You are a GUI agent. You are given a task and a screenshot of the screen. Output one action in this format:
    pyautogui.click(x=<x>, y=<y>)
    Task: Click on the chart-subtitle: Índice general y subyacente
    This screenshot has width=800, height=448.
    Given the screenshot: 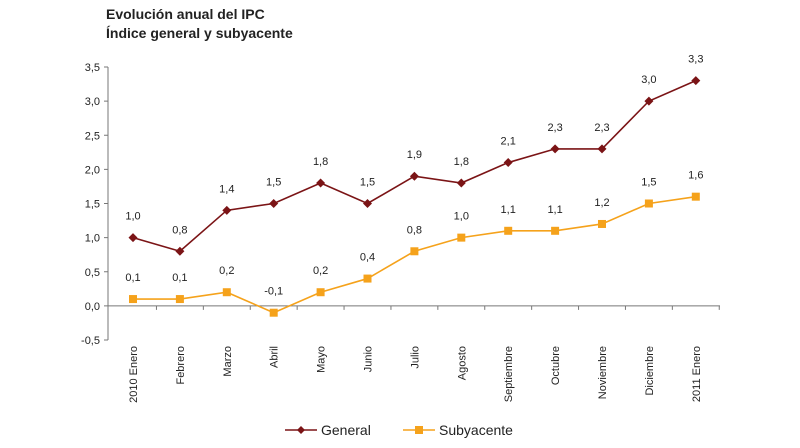 What is the action you would take?
    pyautogui.click(x=199, y=33)
    